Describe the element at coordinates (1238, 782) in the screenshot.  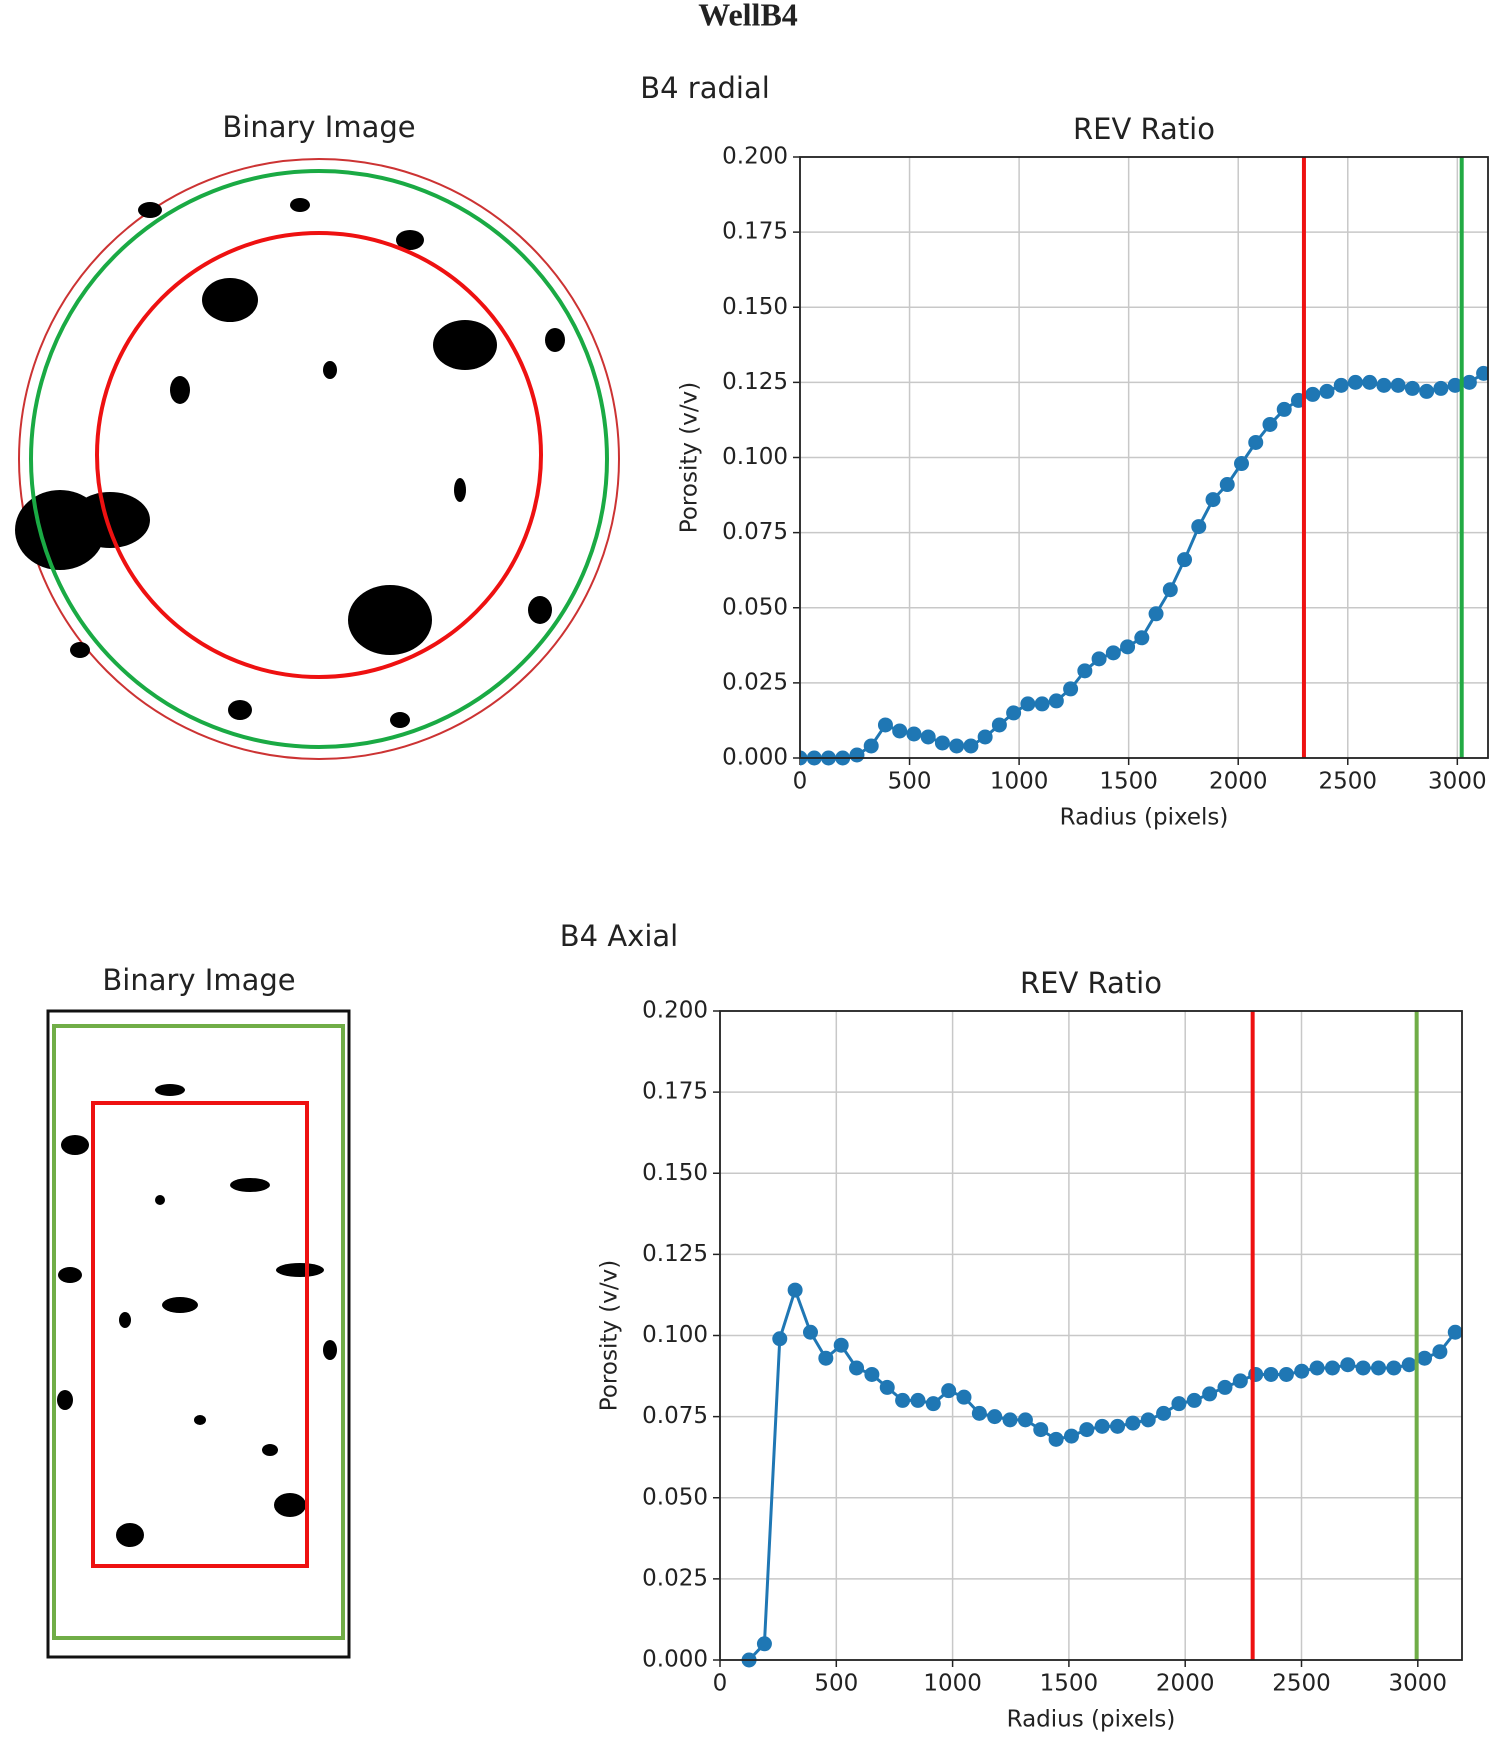
I see `x-tick-label: 2000` at that location.